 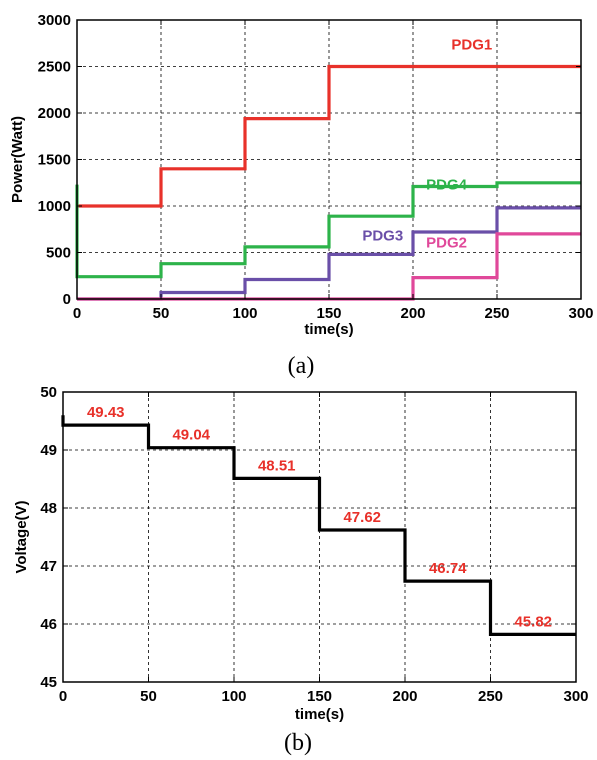 I want to click on y-tick-label: 50, so click(x=48, y=392).